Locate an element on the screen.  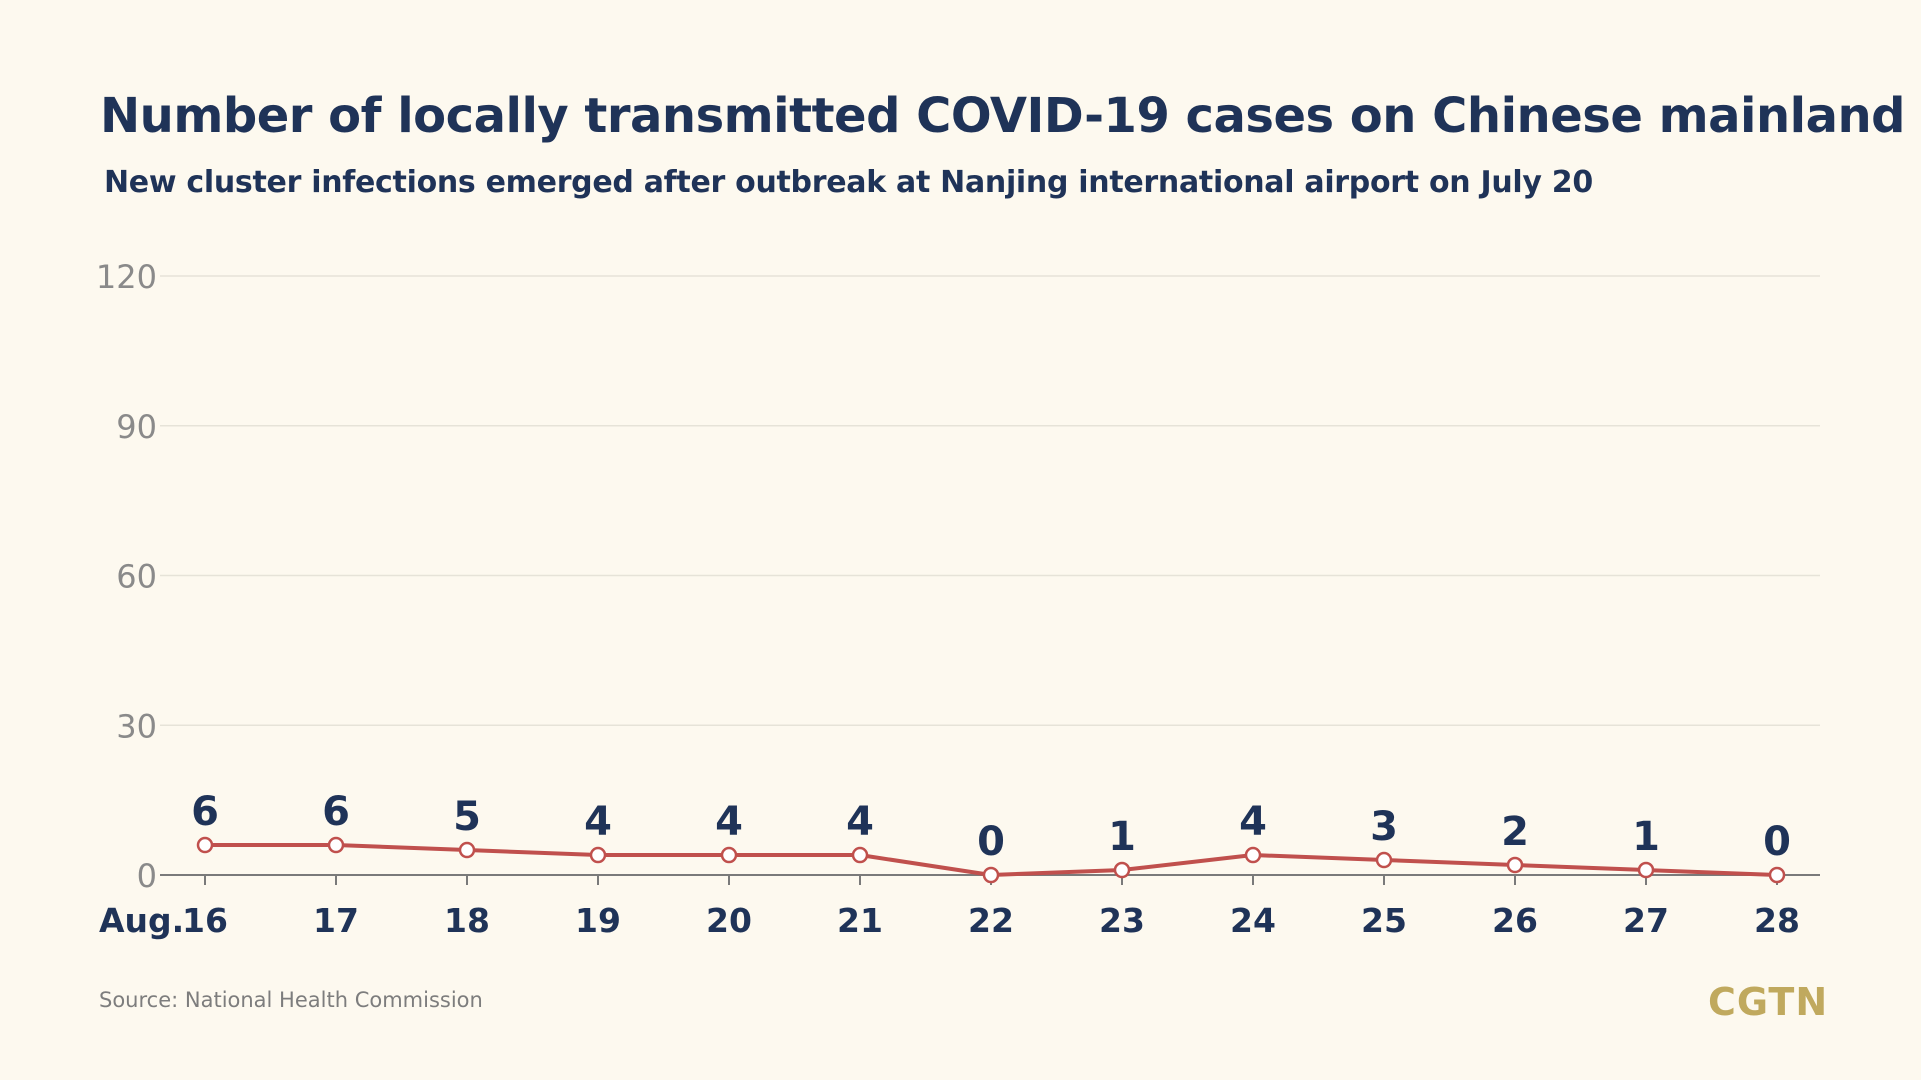
data-label: 3 is located at coordinates (1384, 827).